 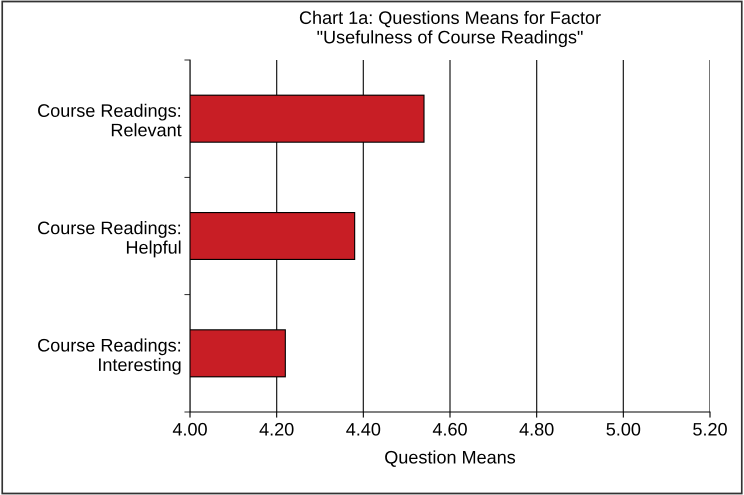 What do you see at coordinates (277, 429) in the screenshot?
I see `x-tick-label: 4.20` at bounding box center [277, 429].